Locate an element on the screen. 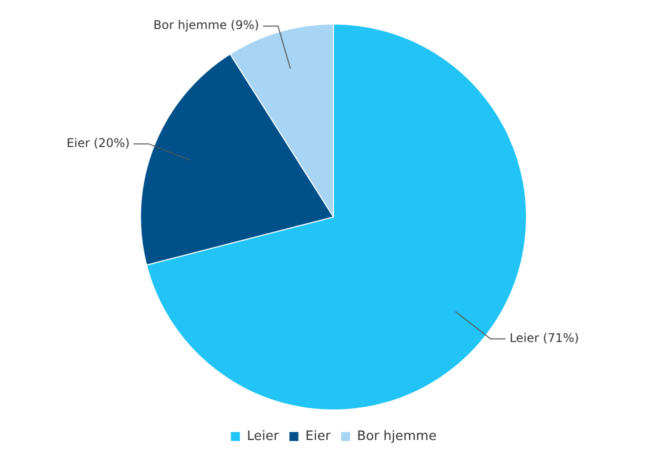 This screenshot has width=667, height=473. data-label: Eier (20%) is located at coordinates (98, 143).